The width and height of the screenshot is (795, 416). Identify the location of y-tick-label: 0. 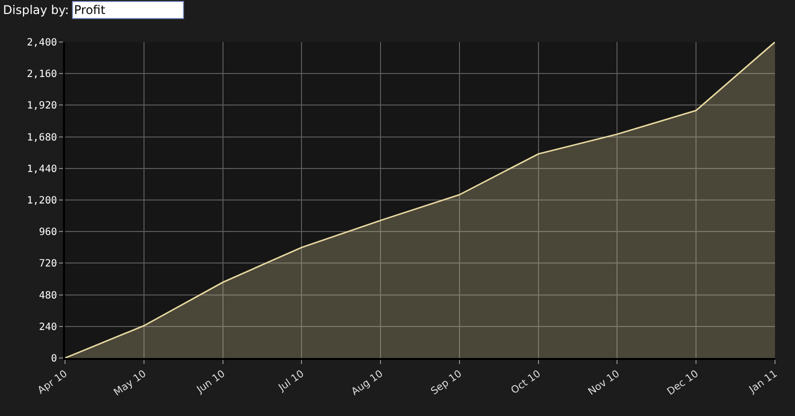
(53, 359).